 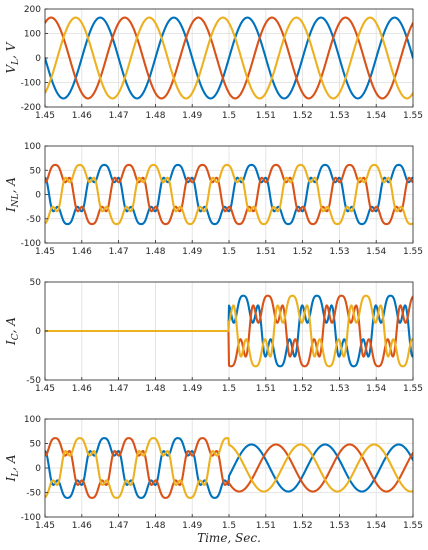 I want to click on y-axis-label: INL, A, so click(x=12, y=195).